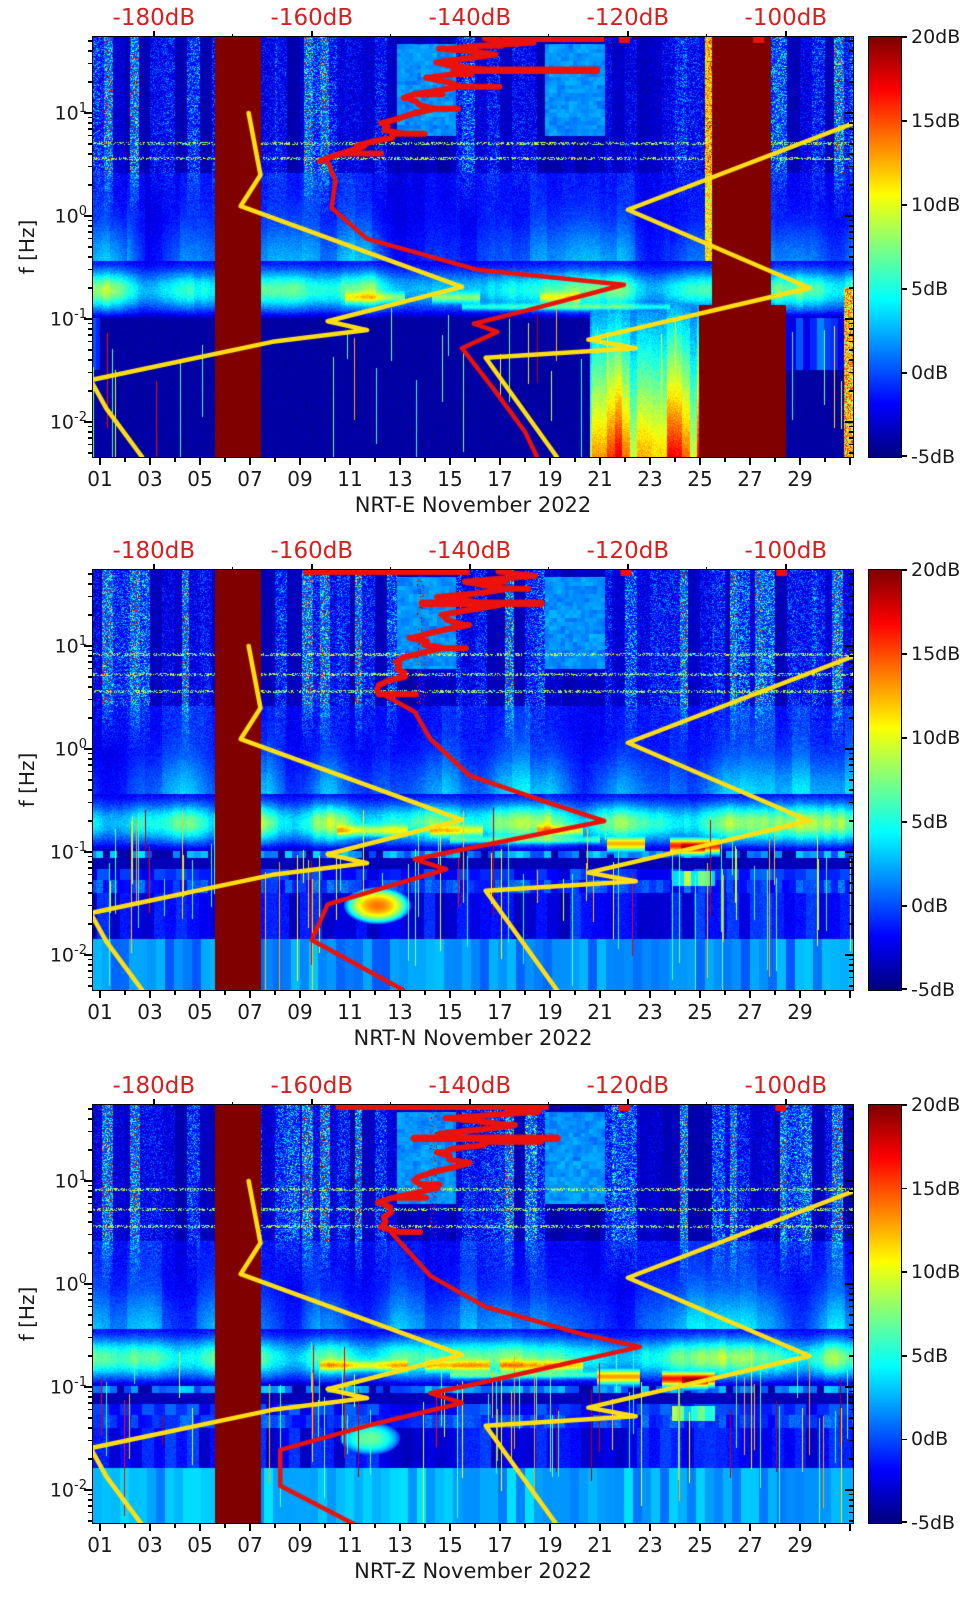  Describe the element at coordinates (154, 551) in the screenshot. I see `top-axis-label: -180dB` at that location.